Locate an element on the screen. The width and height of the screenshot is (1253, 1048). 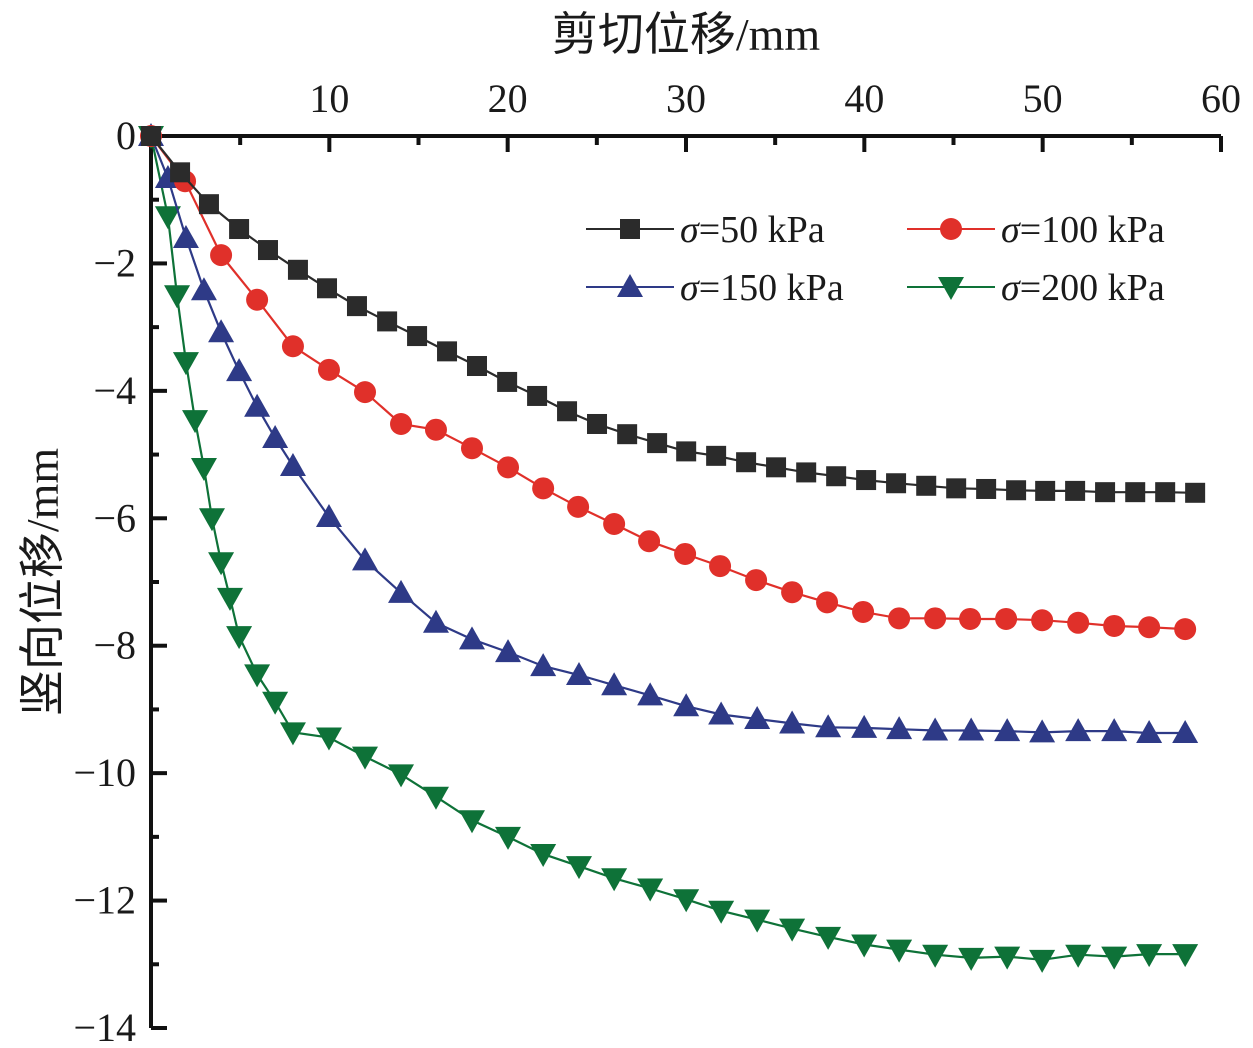
legend-item: σ=50 kPa is located at coordinates (705, 230).